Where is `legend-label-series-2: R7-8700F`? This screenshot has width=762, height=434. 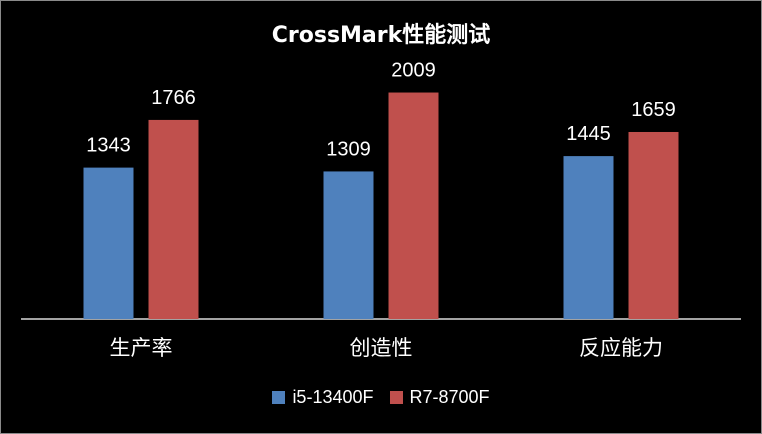
legend-label-series-2: R7-8700F is located at coordinates (449, 397).